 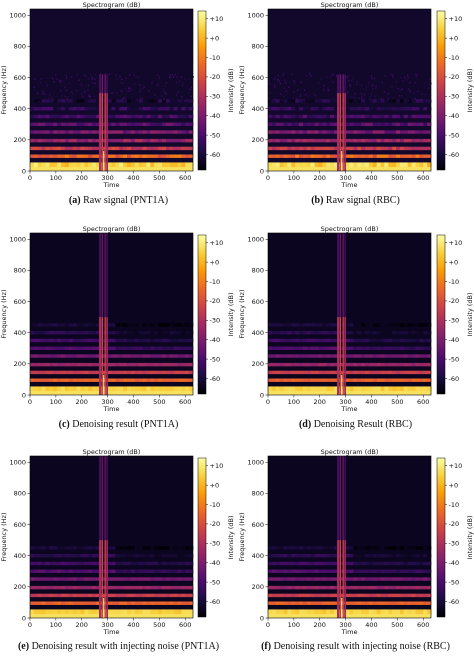 I want to click on colorbar-tick-label: -30, so click(x=454, y=321).